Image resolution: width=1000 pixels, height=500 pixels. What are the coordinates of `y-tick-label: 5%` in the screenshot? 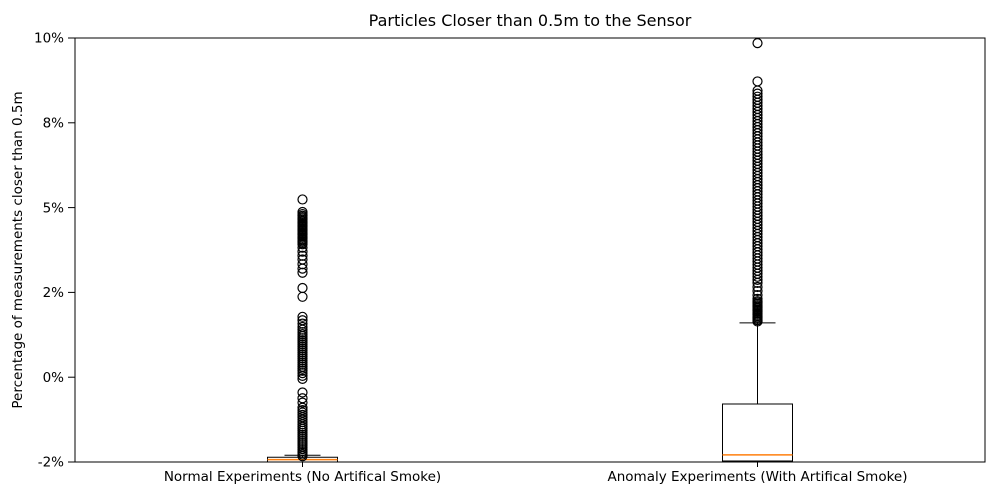 It's located at (54, 208).